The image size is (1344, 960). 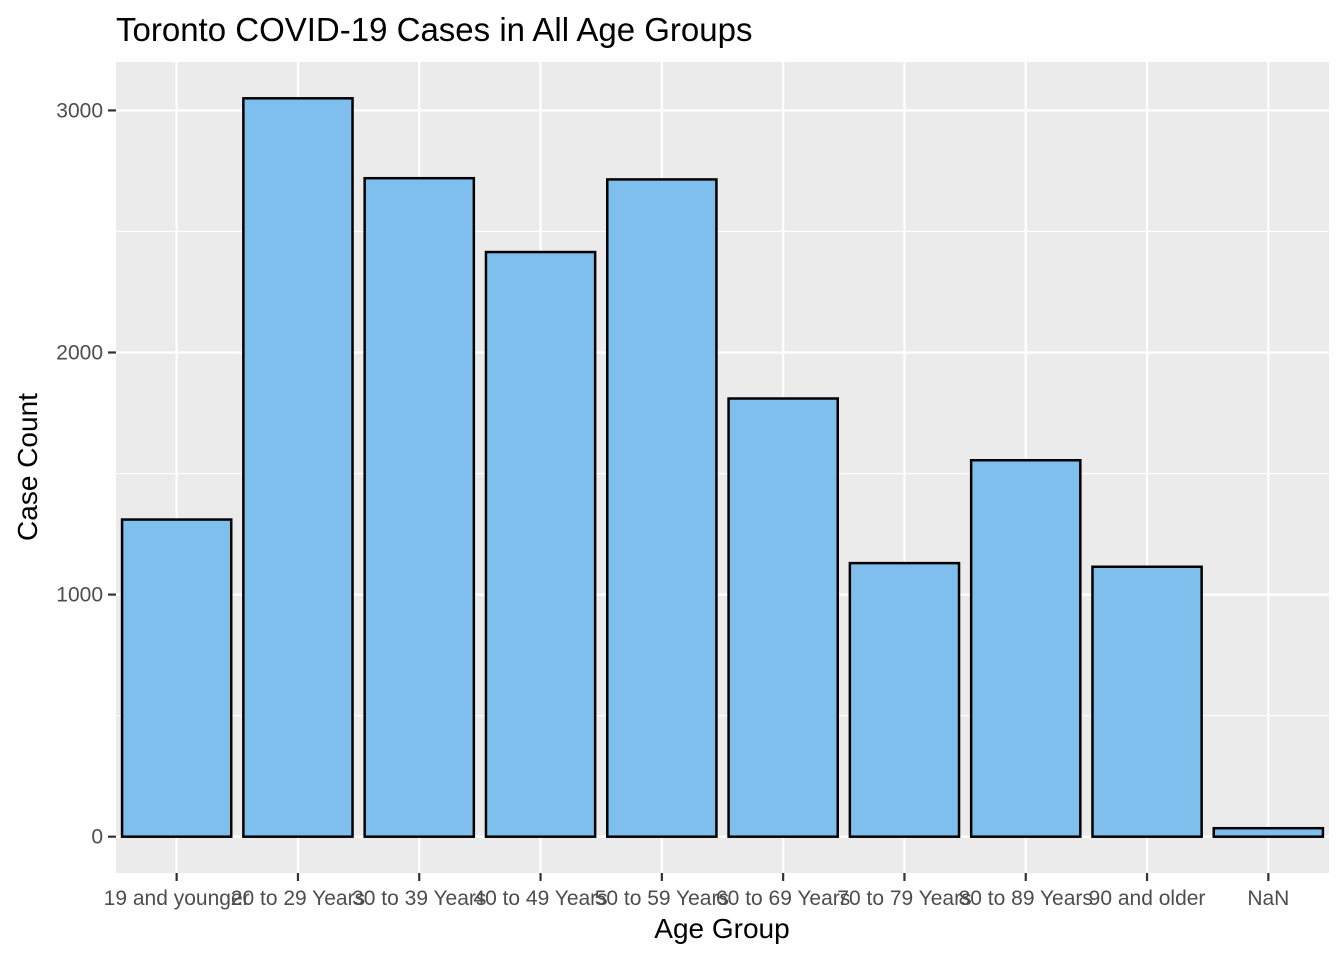 What do you see at coordinates (79, 353) in the screenshot?
I see `y-tick-label: 2000` at bounding box center [79, 353].